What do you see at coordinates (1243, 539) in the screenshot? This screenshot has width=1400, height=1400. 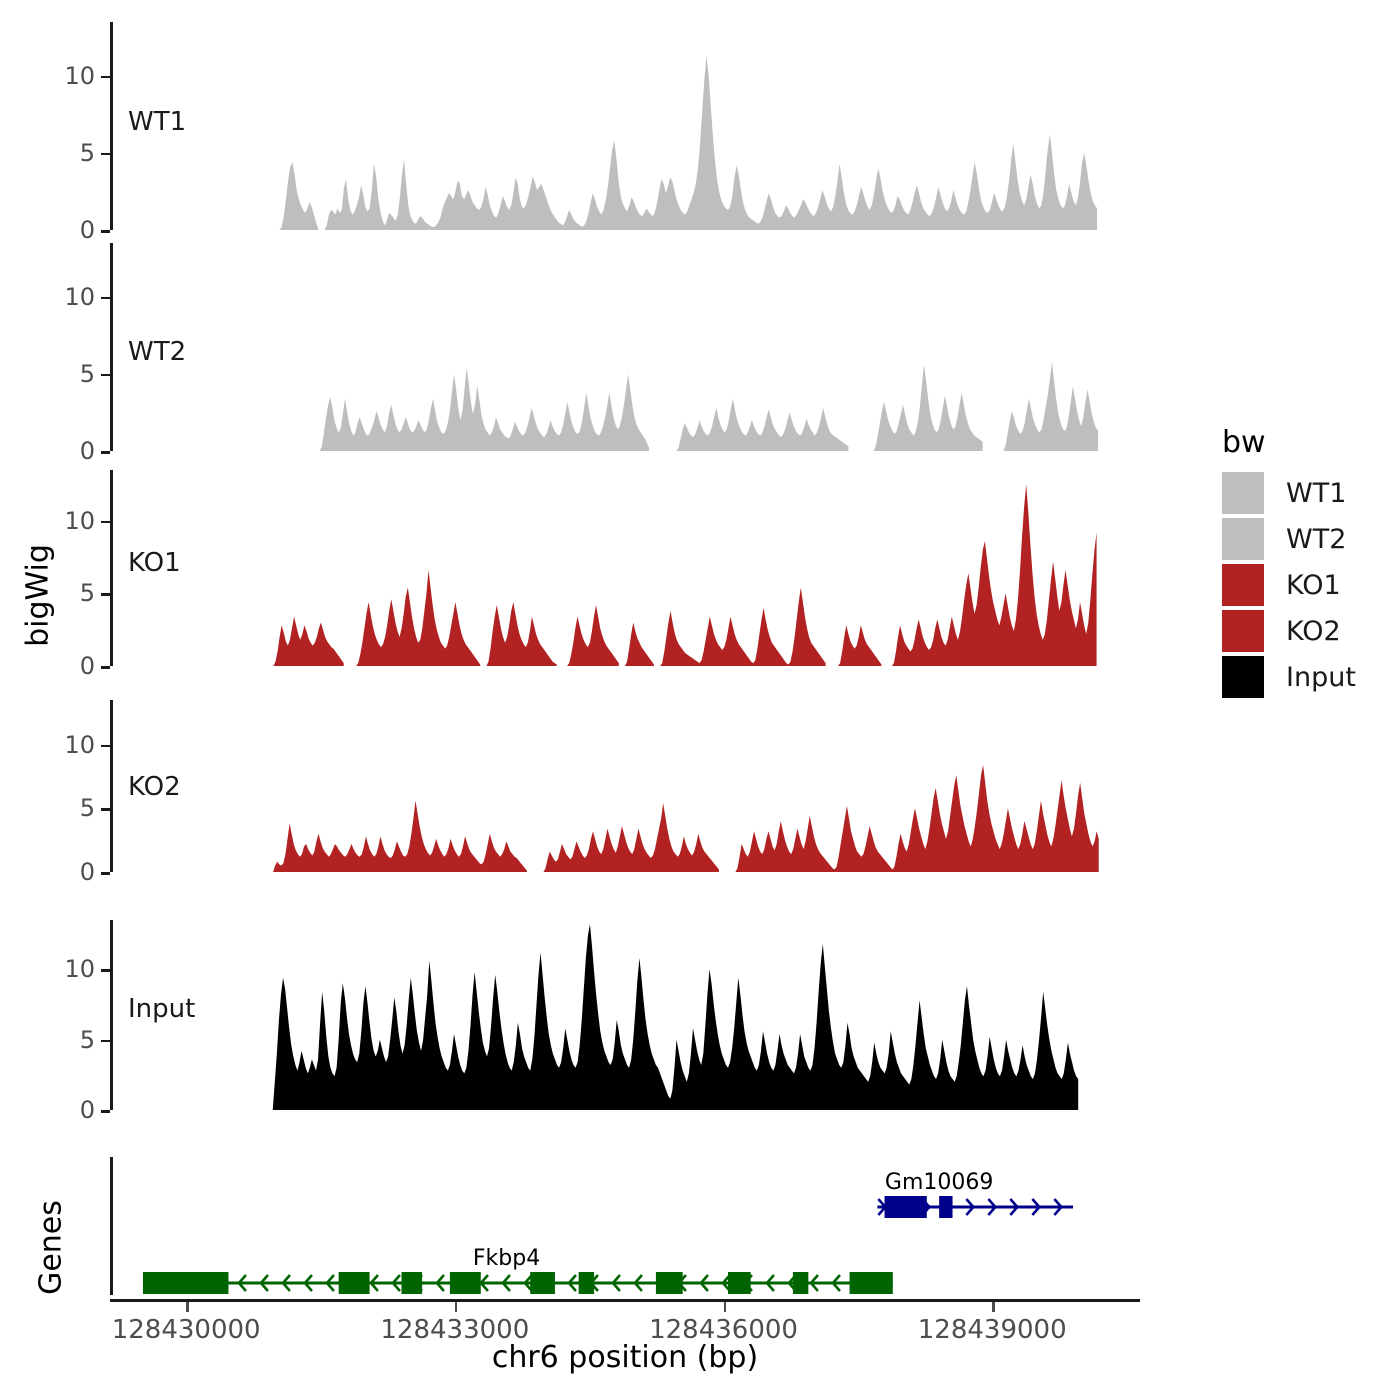 I see `legend-swatch-wt2` at bounding box center [1243, 539].